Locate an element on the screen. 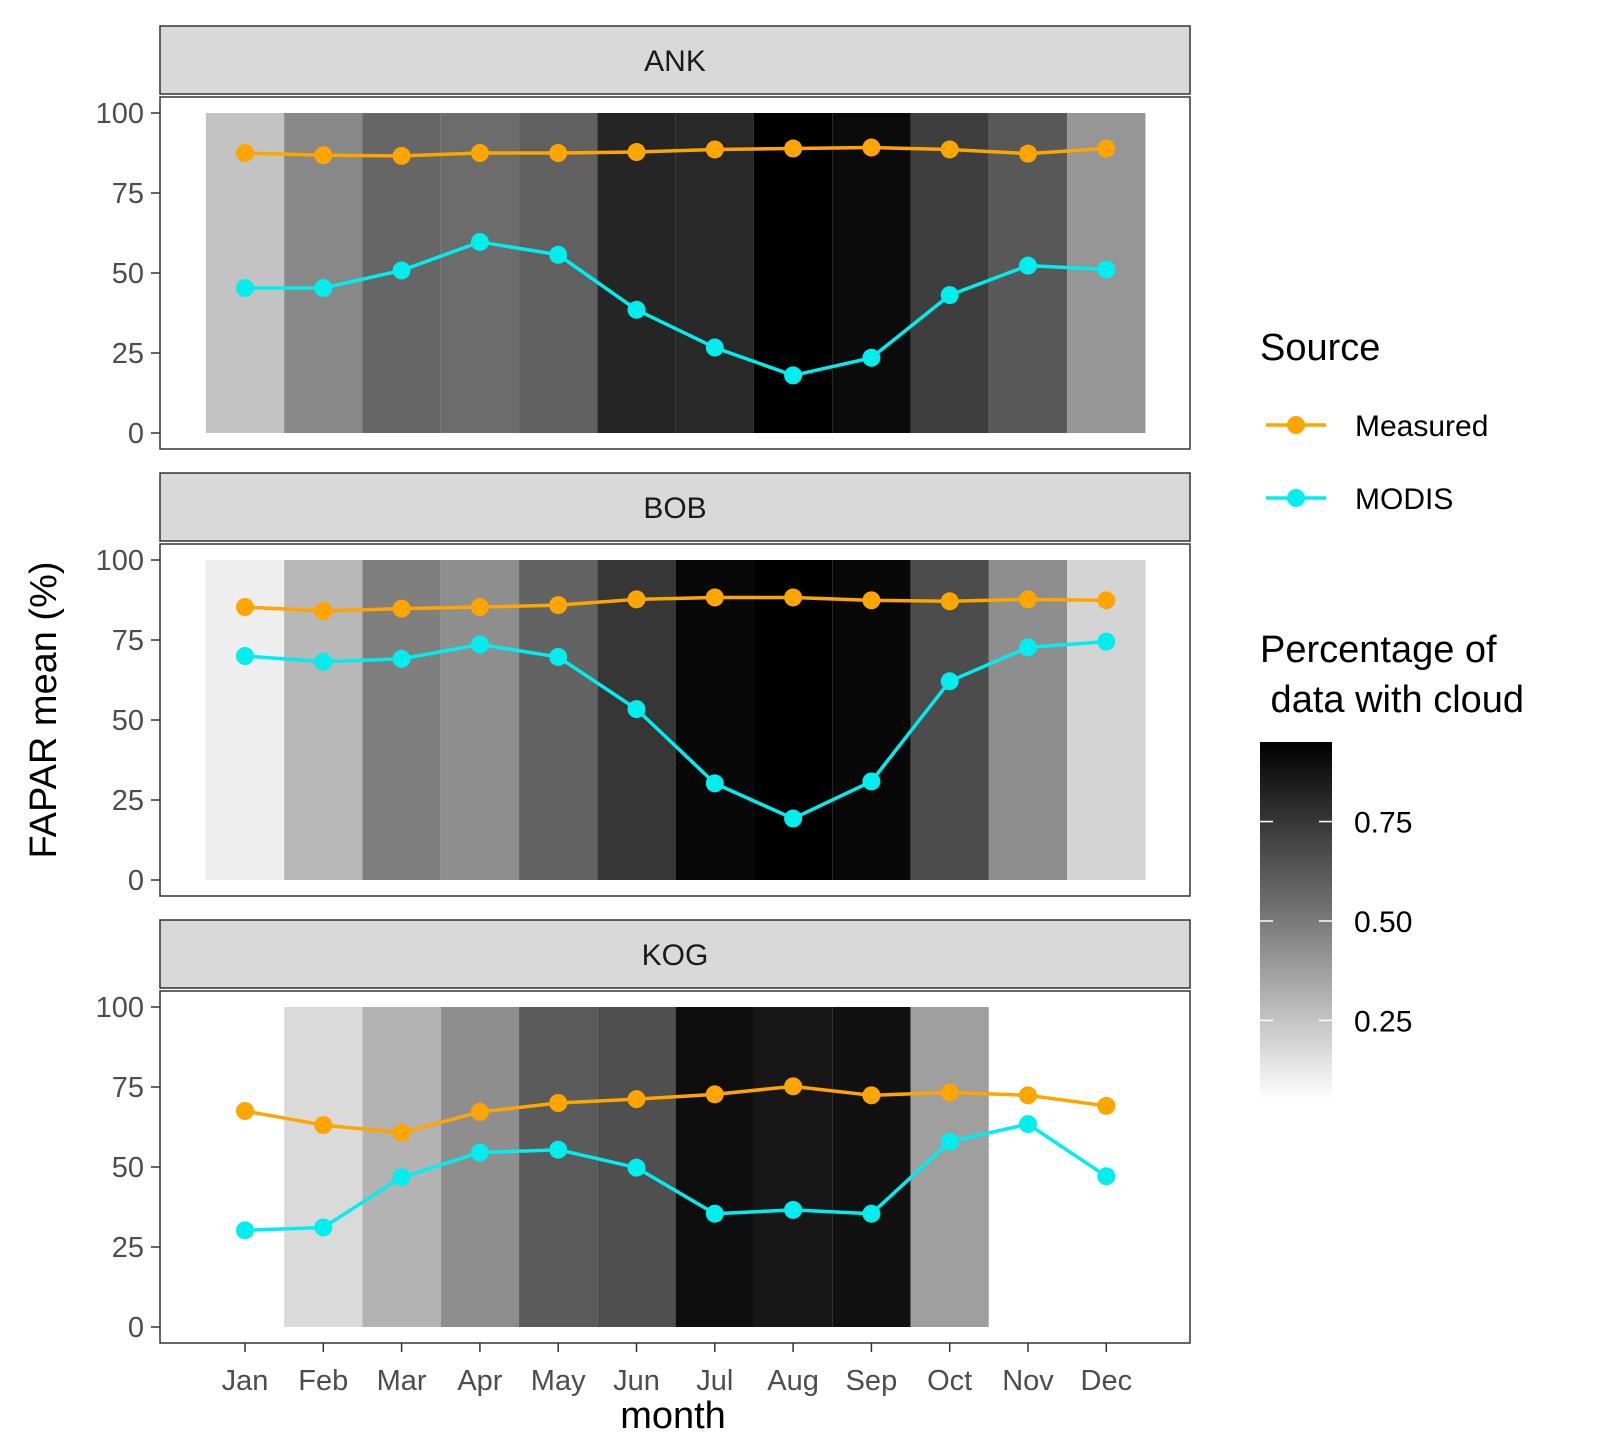  x-tick-label: Feb is located at coordinates (323, 1381).